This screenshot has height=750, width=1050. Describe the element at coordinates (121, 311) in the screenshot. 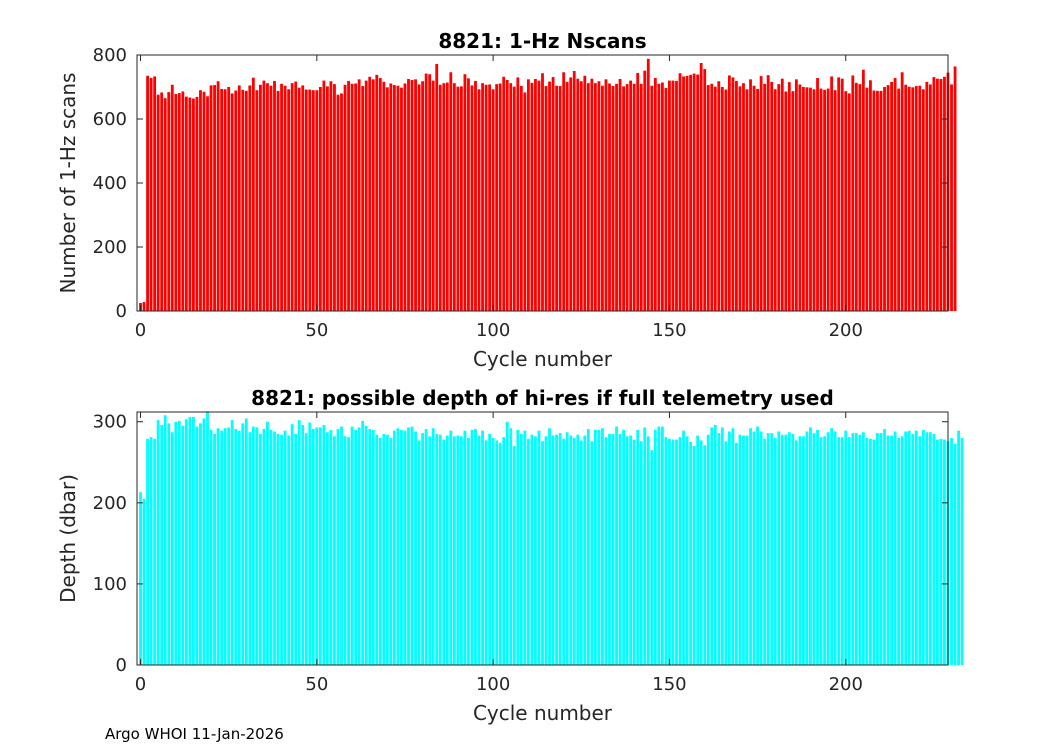

I see `chart1-y-tick-label: 0` at that location.